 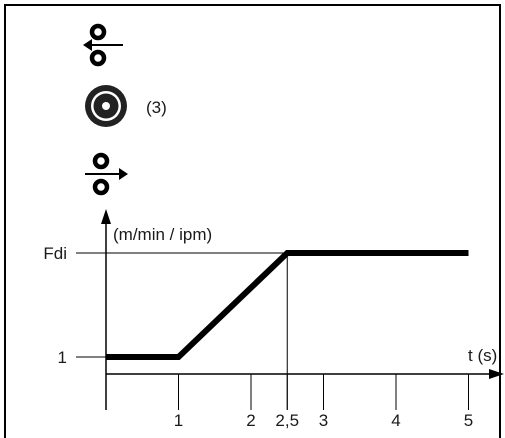 What do you see at coordinates (103, 45) in the screenshot?
I see `wire-retract-icon` at bounding box center [103, 45].